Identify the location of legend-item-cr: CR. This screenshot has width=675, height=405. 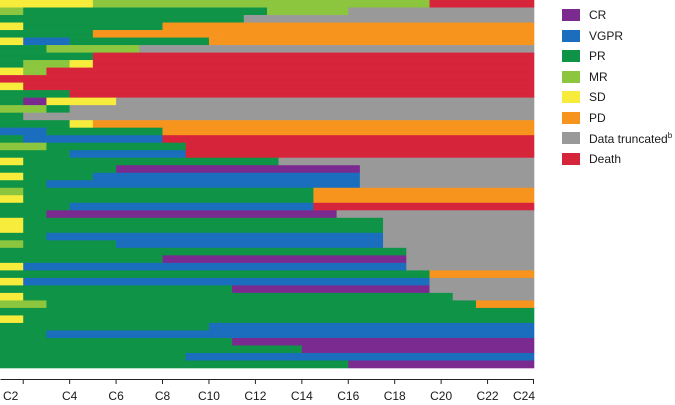
(618, 15).